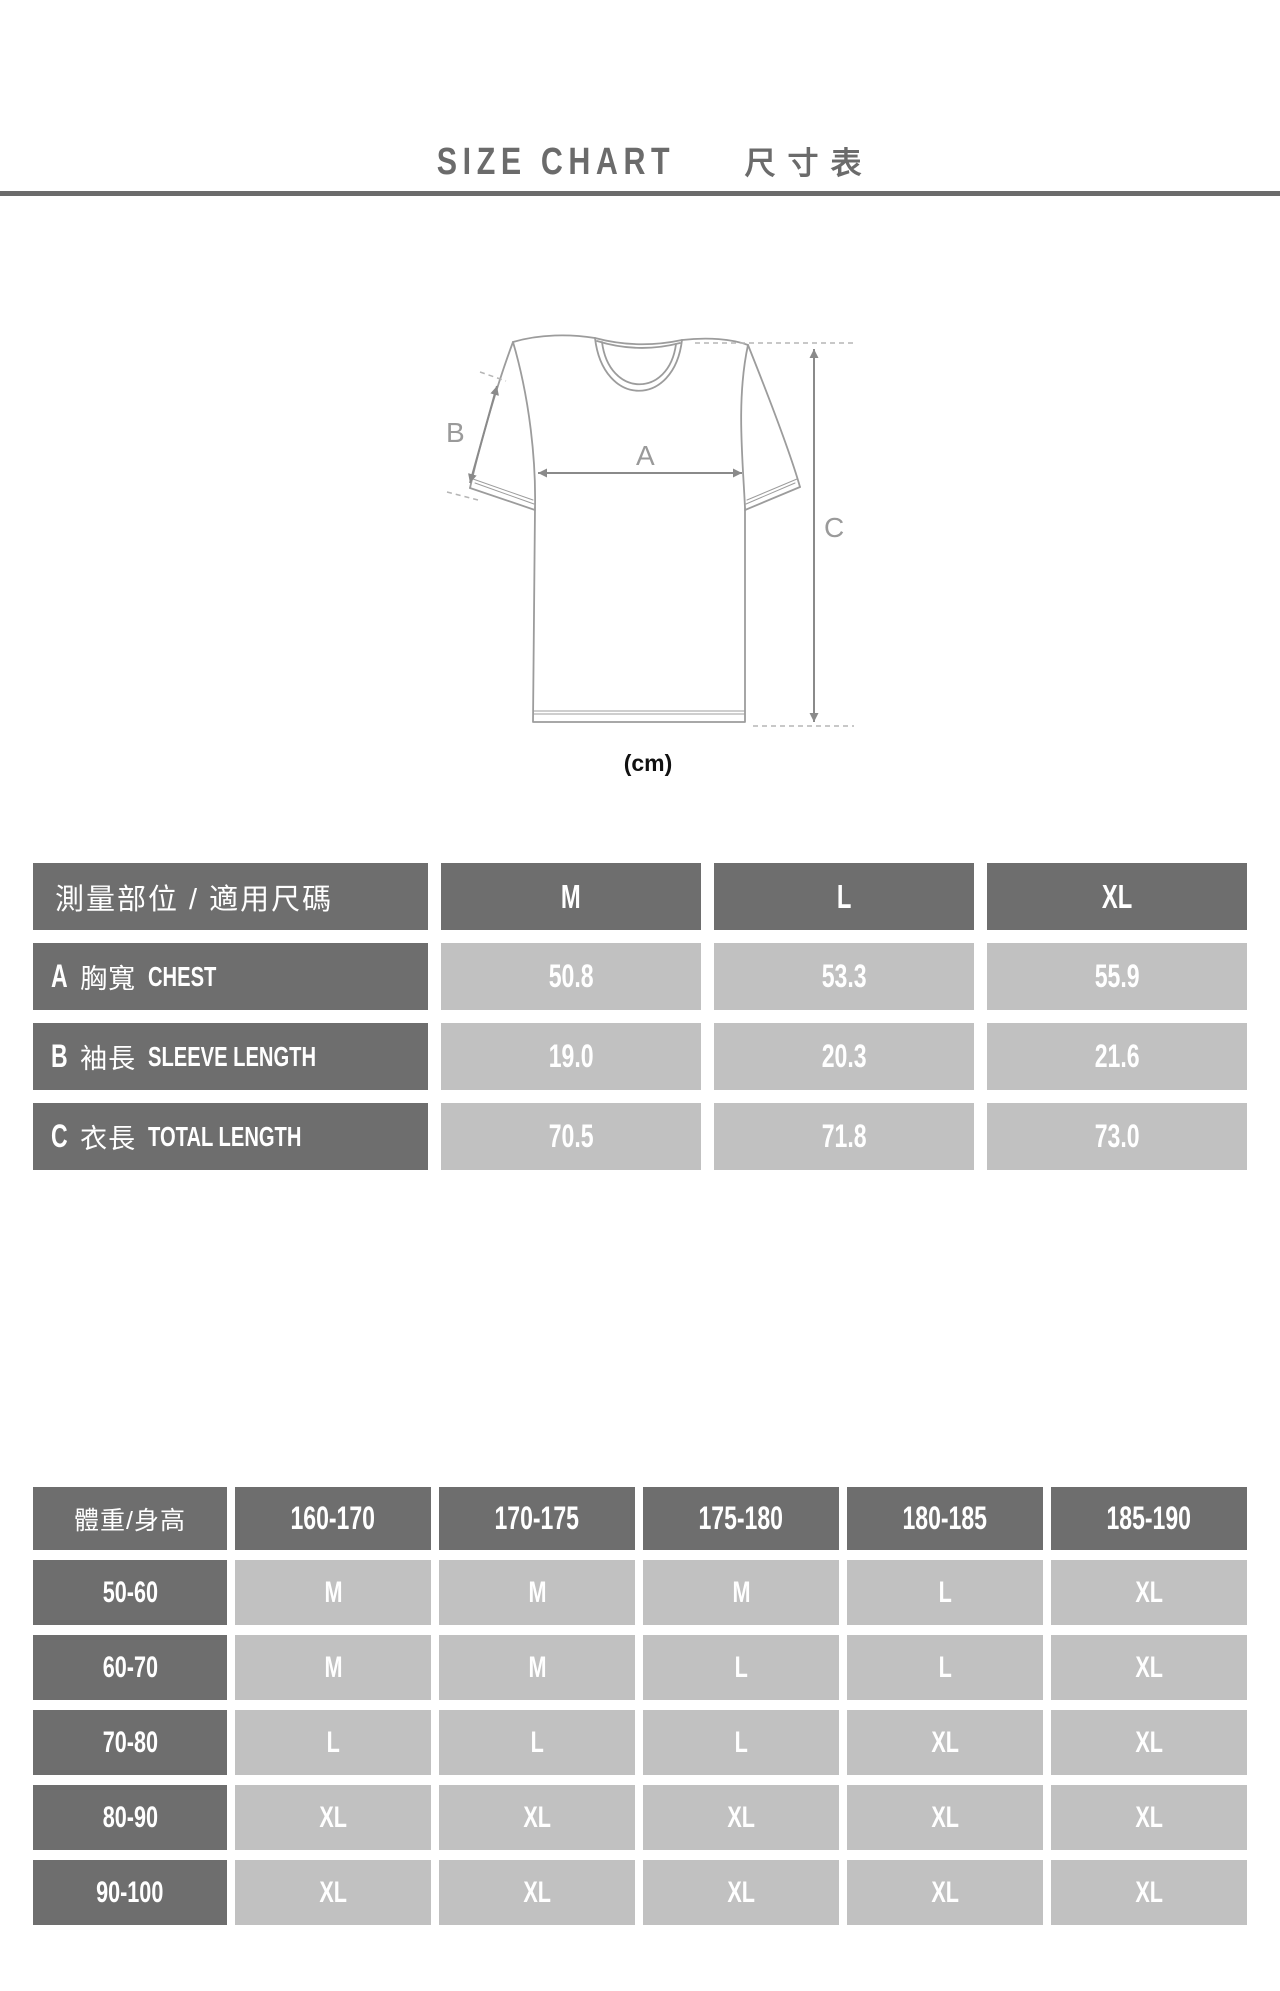 The image size is (1280, 1991). What do you see at coordinates (130, 1817) in the screenshot?
I see `weight-range-label: 80-90` at bounding box center [130, 1817].